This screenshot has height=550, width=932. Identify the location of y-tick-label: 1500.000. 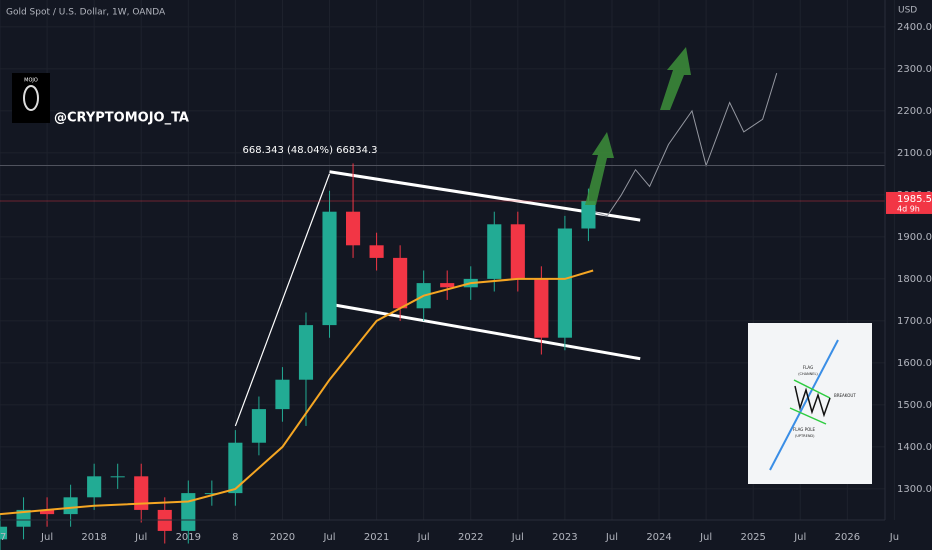
(914, 405).